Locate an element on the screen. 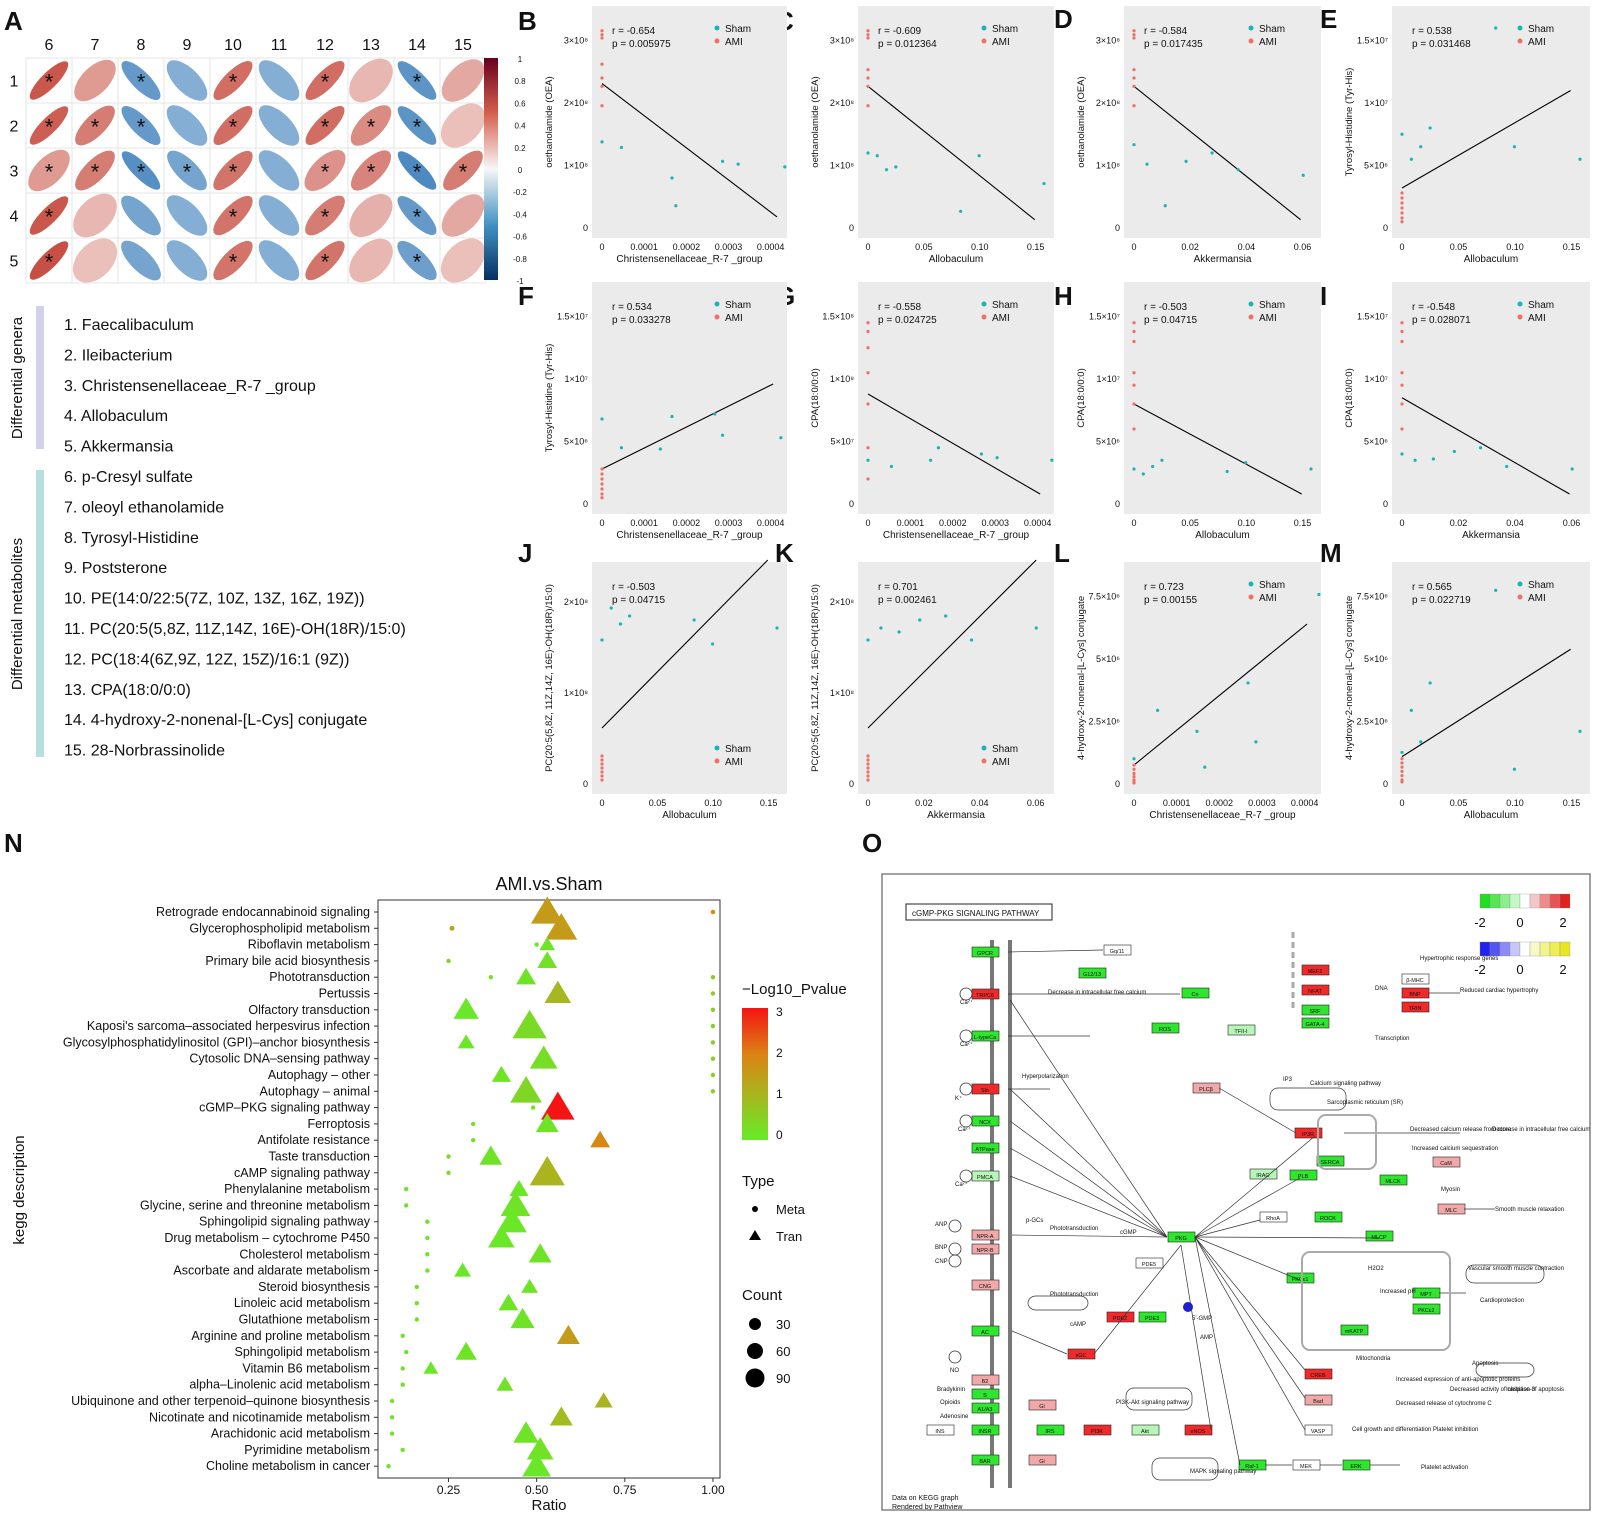 The height and width of the screenshot is (1519, 1600). pathway-label: Antifolate resistance is located at coordinates (313, 1140).